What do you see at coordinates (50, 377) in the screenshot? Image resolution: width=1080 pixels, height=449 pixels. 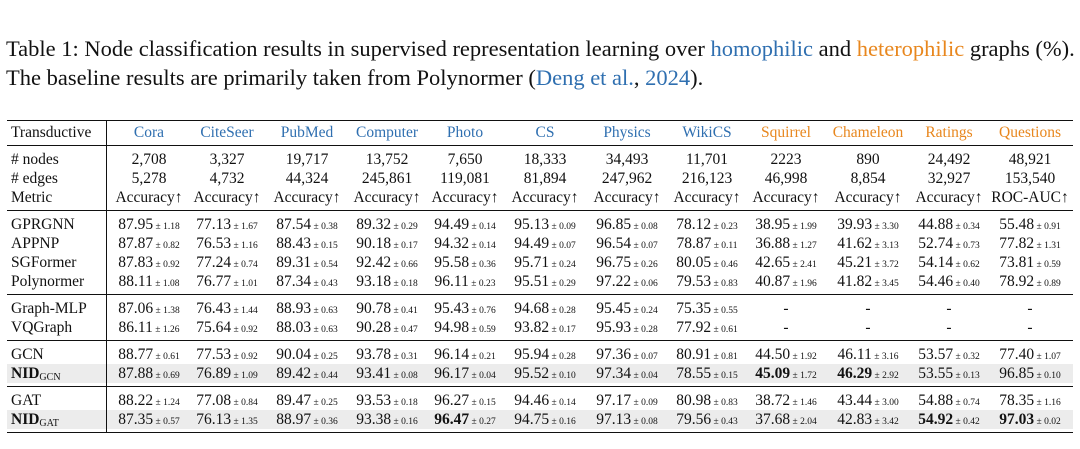 I see `model-name-subscript: GCN` at bounding box center [50, 377].